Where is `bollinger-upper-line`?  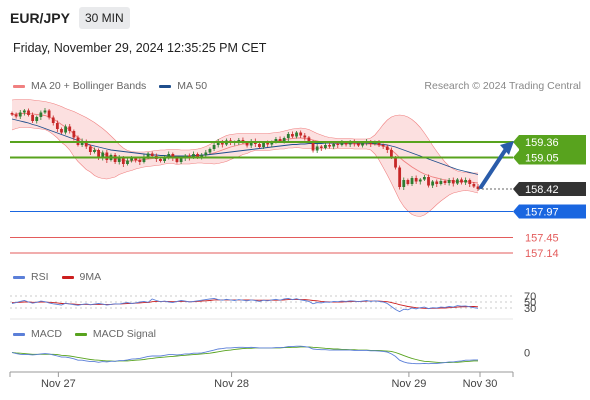 bollinger-upper-line is located at coordinates (244, 136).